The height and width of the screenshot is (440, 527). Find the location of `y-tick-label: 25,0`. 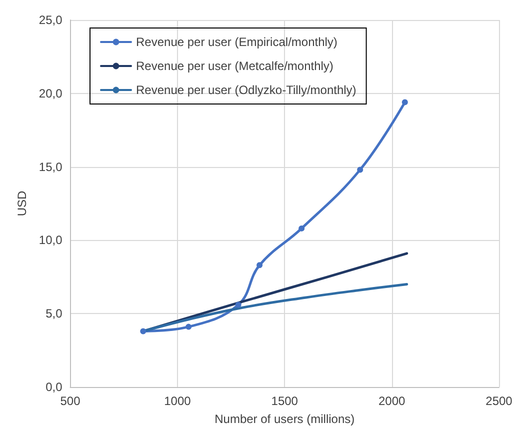

y-tick-label: 25,0 is located at coordinates (50, 20).